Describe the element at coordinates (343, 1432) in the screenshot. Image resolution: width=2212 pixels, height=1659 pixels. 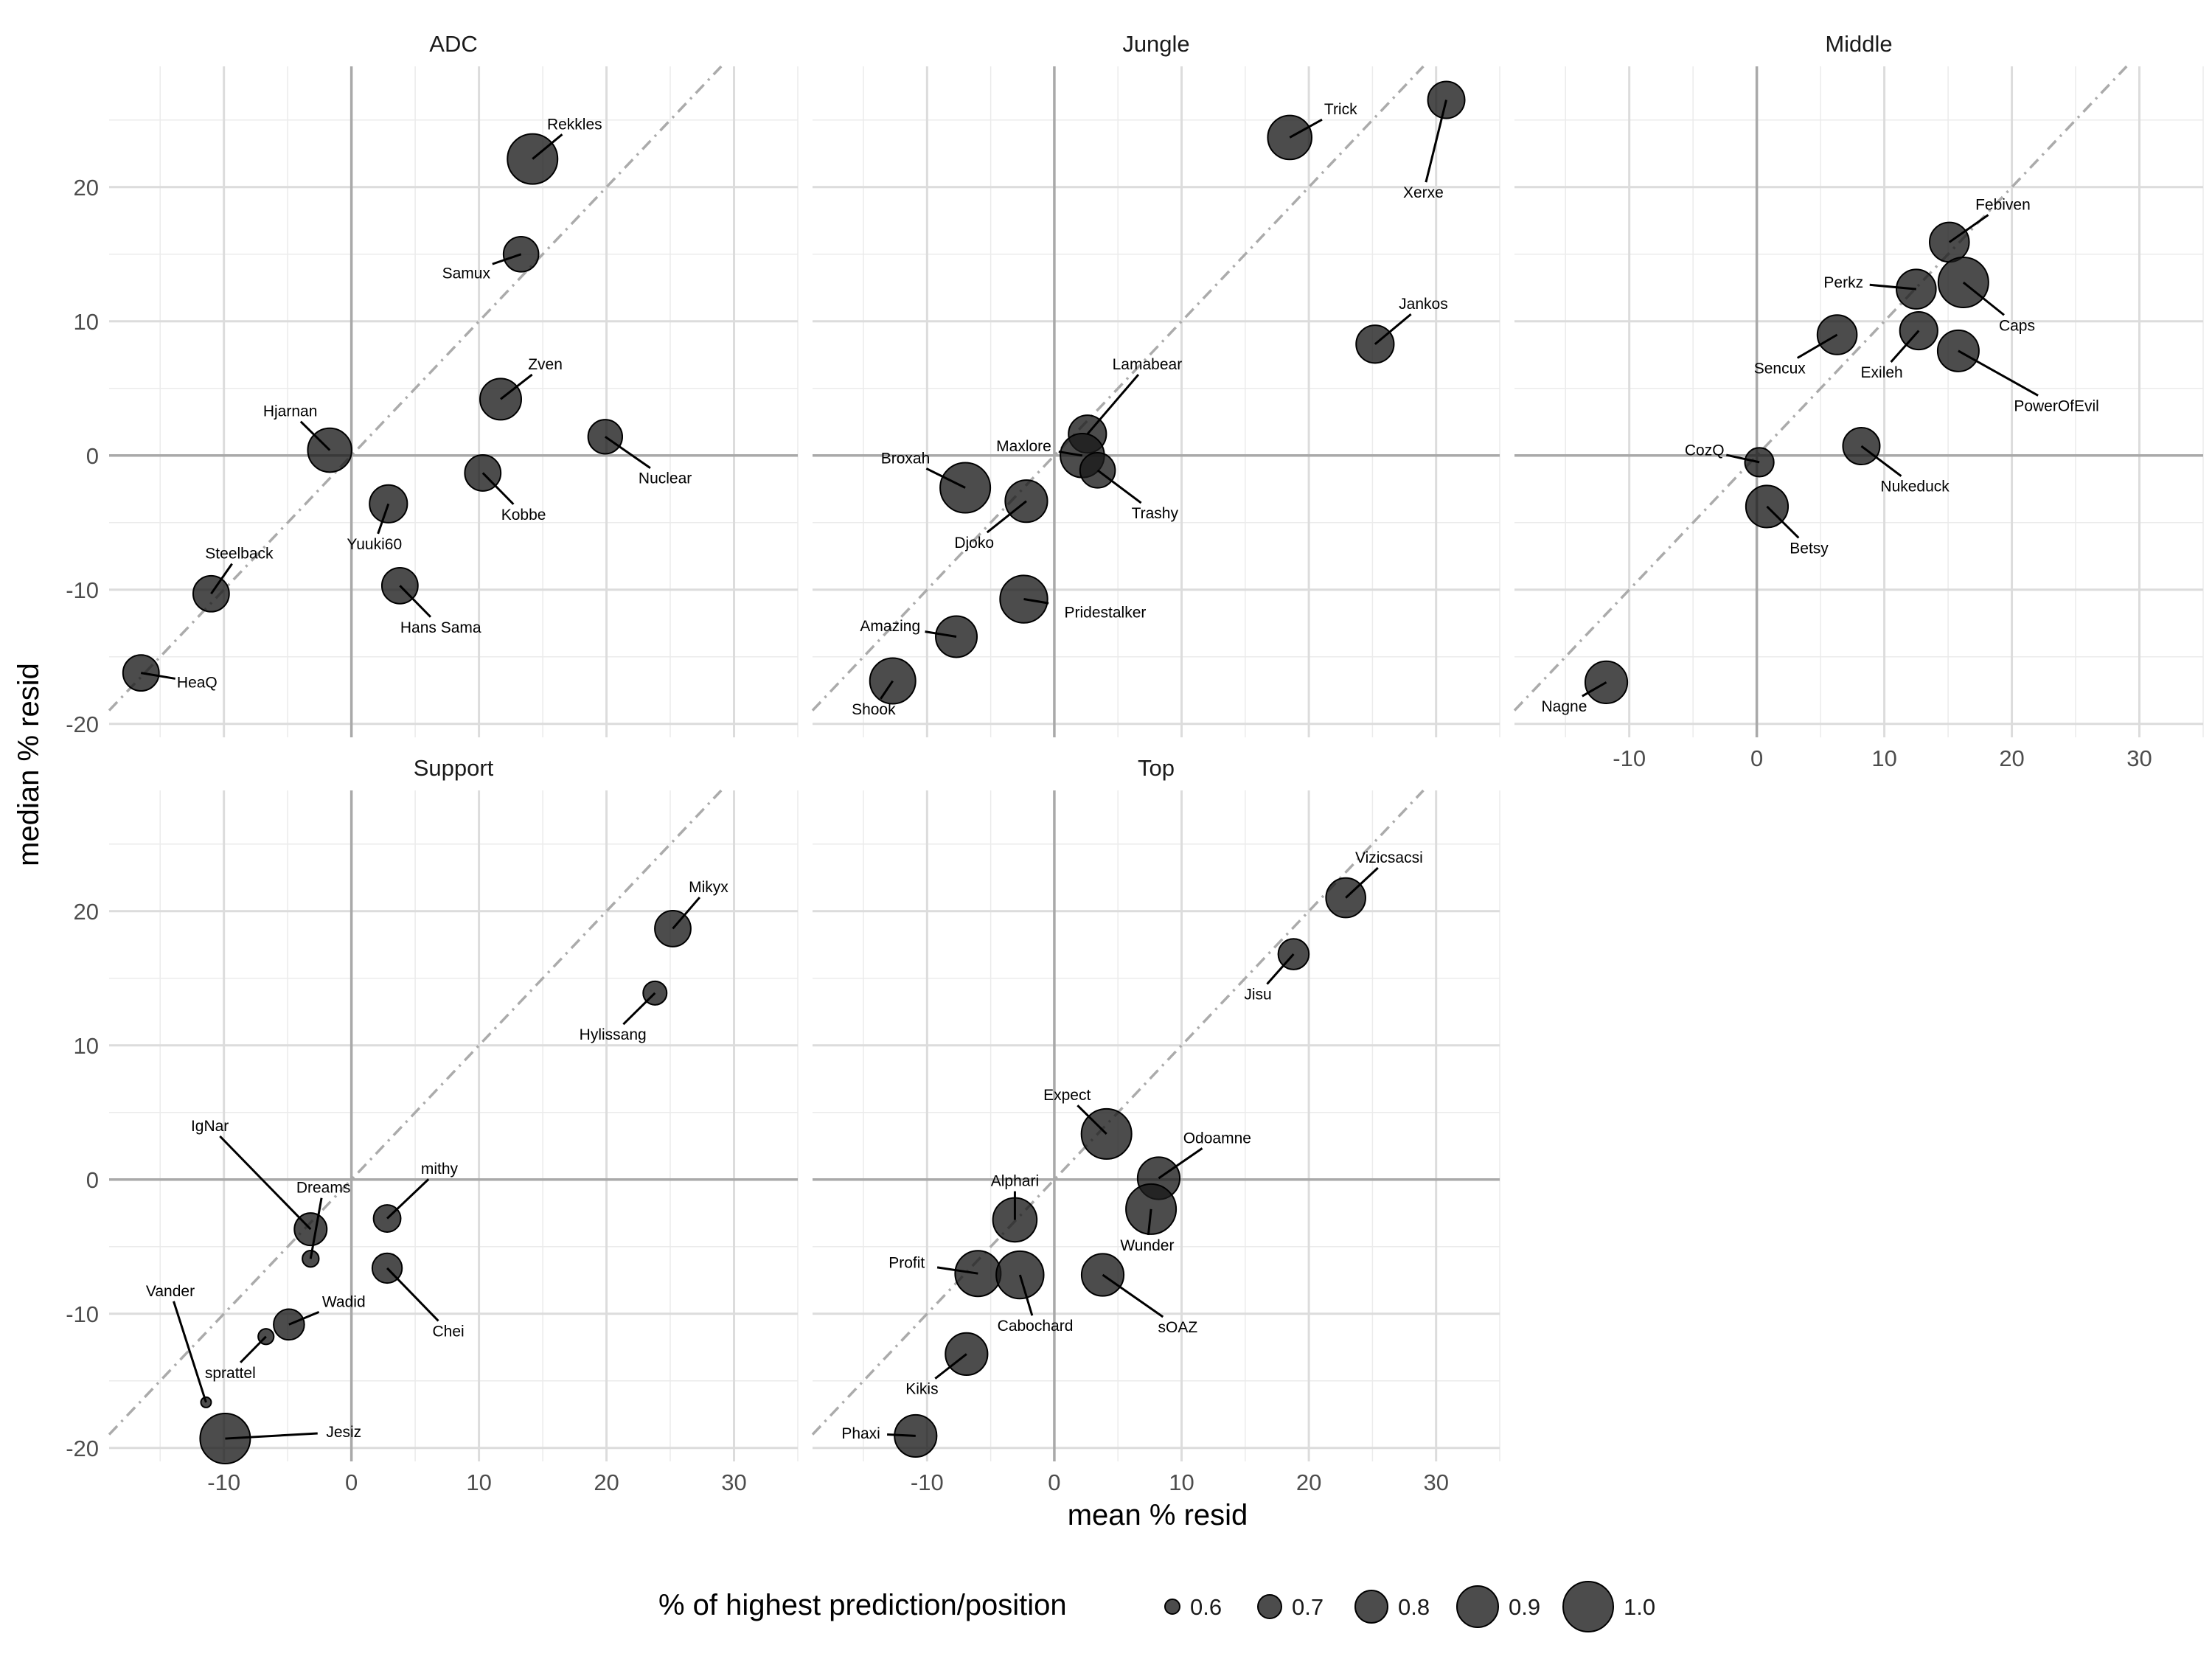
I see `point-label-jesiz: Jesiz` at that location.